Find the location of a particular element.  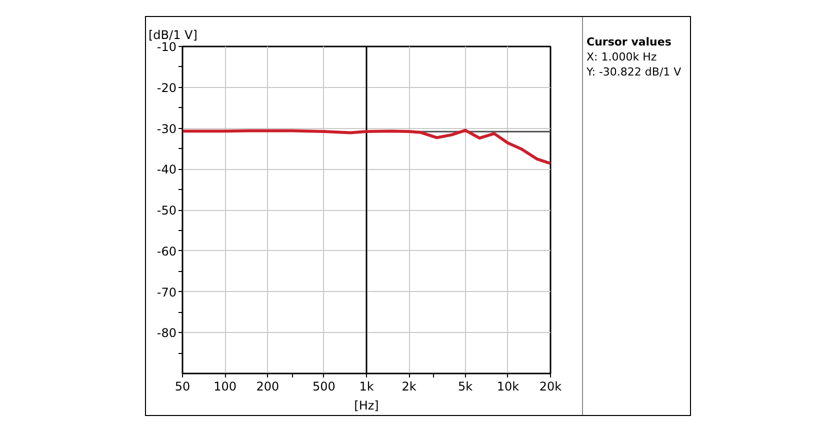

text: X: 1.000k Hz is located at coordinates (621, 57).